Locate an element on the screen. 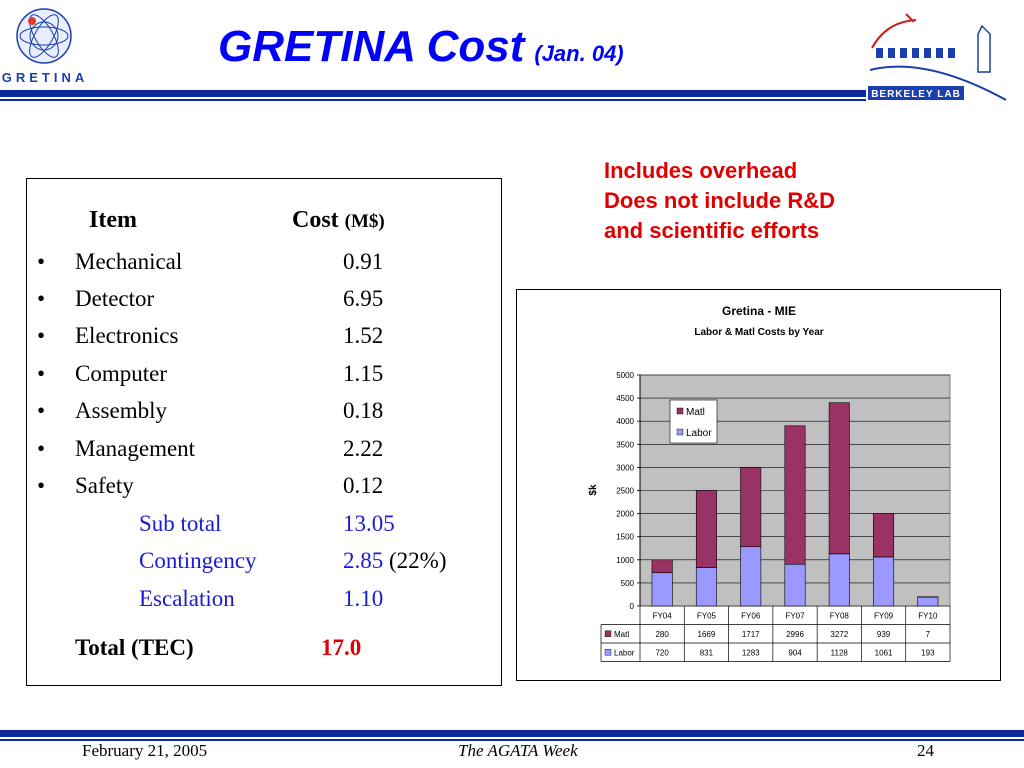  x-category-label: FY08 is located at coordinates (840, 615).